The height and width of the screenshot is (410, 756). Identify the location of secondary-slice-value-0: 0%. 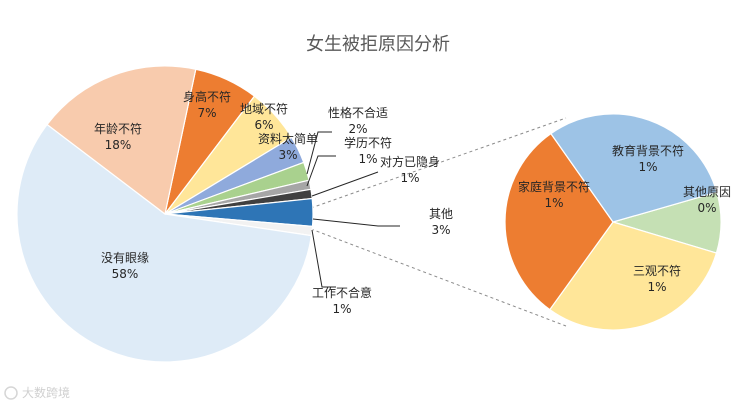
(706, 208).